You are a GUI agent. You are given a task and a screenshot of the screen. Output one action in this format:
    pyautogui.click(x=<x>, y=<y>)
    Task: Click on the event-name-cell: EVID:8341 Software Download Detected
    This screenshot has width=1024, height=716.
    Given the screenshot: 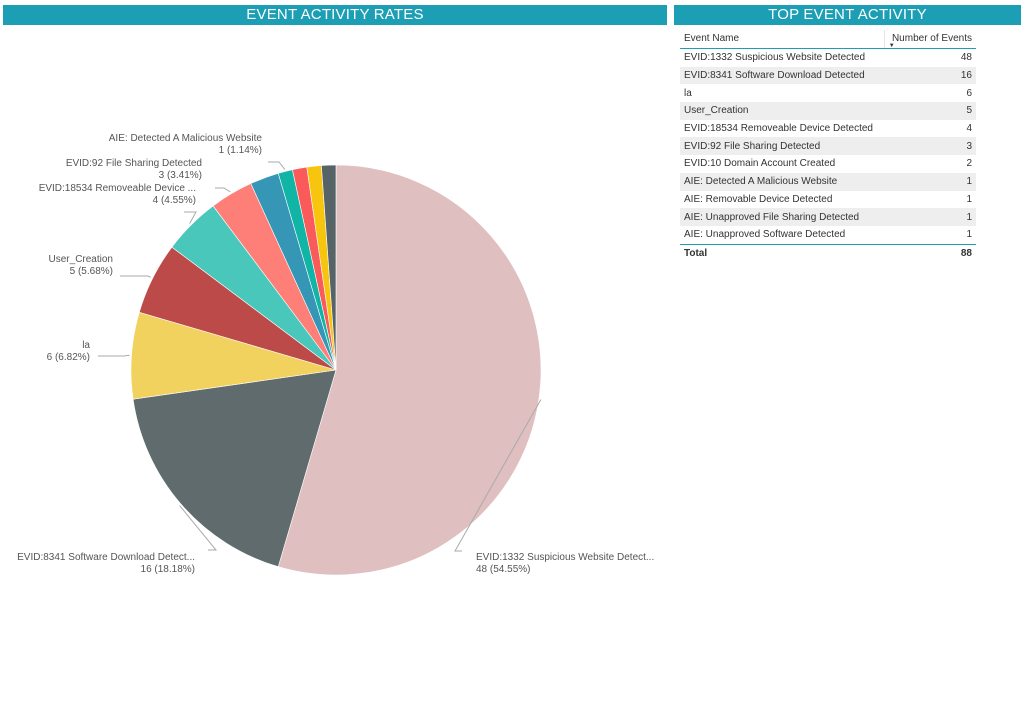 What is the action you would take?
    pyautogui.click(x=782, y=75)
    